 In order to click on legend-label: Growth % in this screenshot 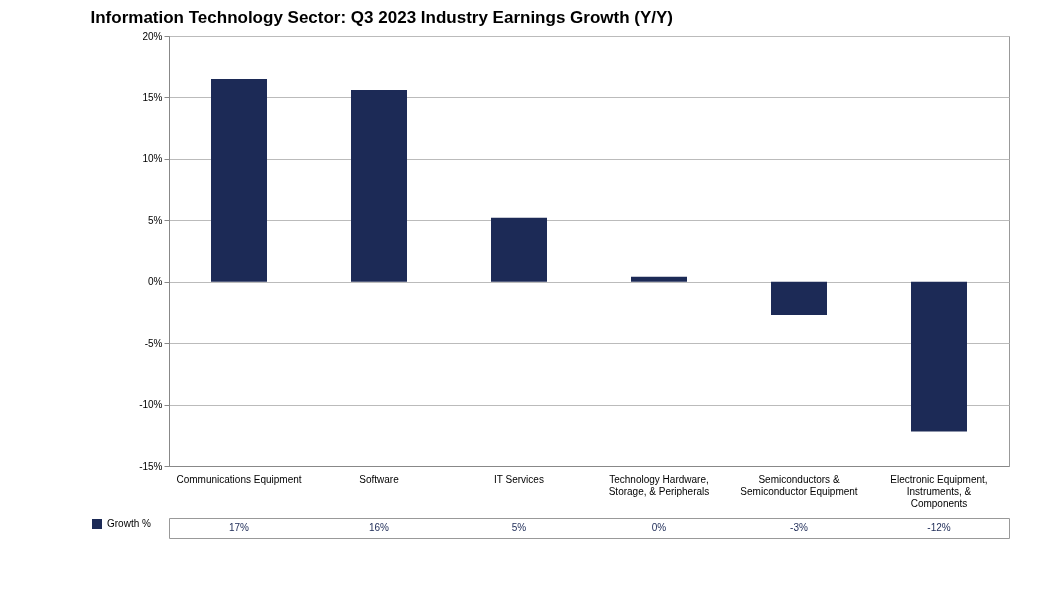, I will do `click(129, 523)`.